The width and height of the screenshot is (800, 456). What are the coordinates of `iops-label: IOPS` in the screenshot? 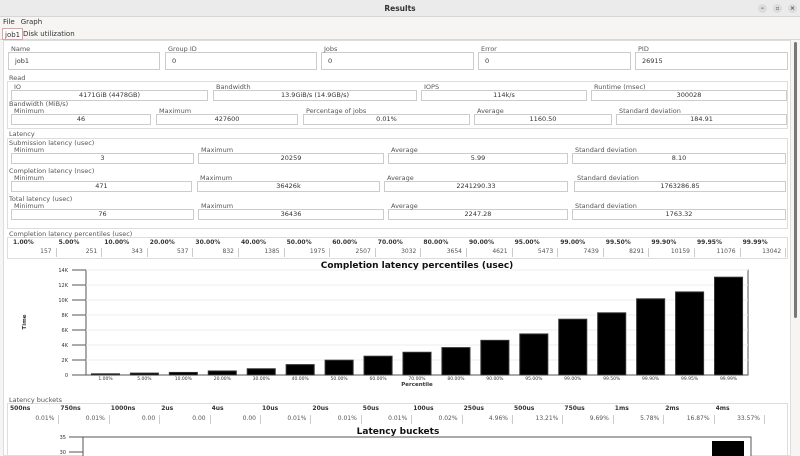 It's located at (433, 87).